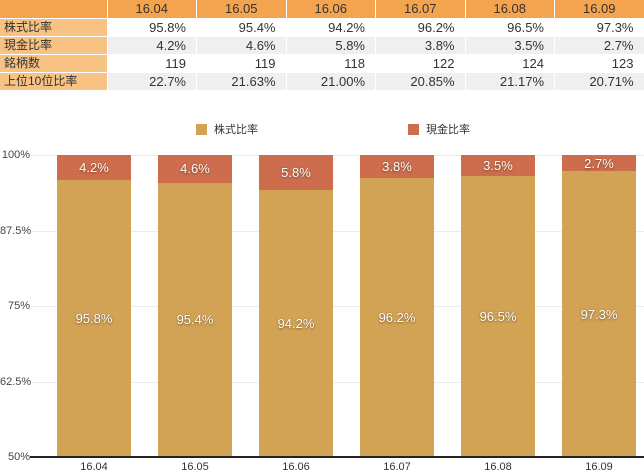 This screenshot has height=472, width=644. What do you see at coordinates (413, 129) in the screenshot?
I see `cash-series-swatch-icon` at bounding box center [413, 129].